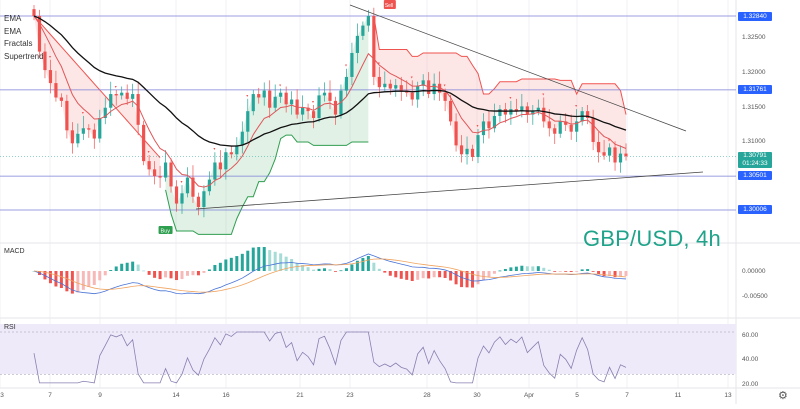 The image size is (800, 409). Describe the element at coordinates (350, 395) in the screenshot. I see `time-tick: 23` at that location.